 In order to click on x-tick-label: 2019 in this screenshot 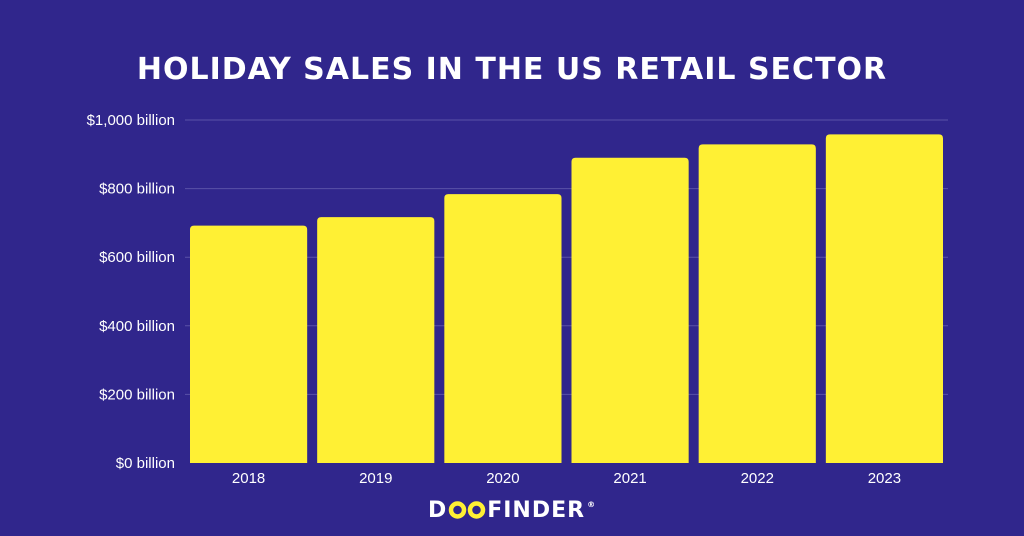, I will do `click(375, 478)`.